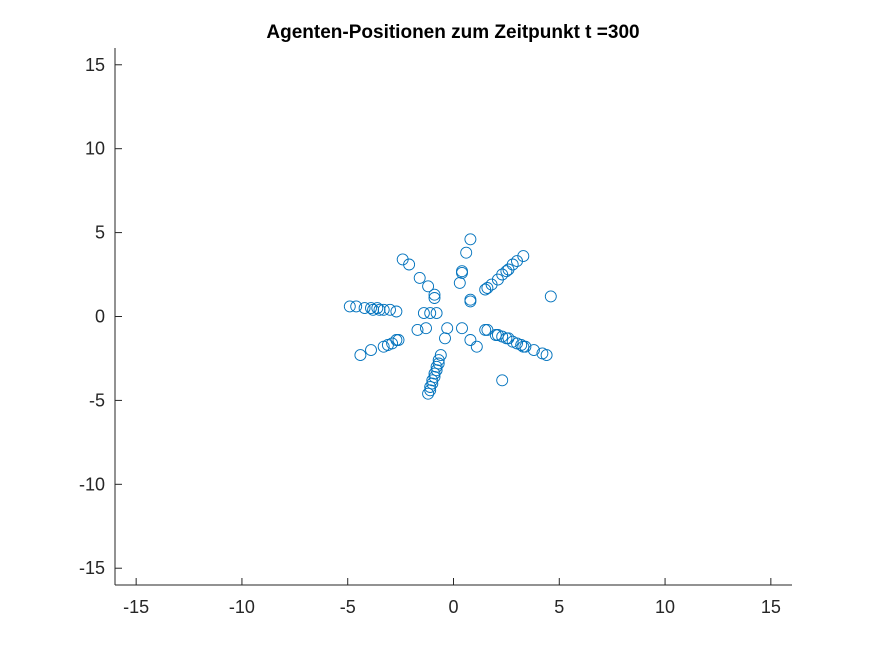 The width and height of the screenshot is (875, 656). I want to click on x-tick-label: 15, so click(771, 607).